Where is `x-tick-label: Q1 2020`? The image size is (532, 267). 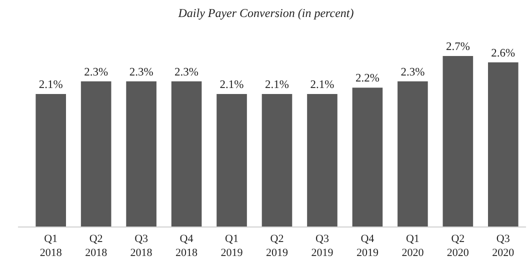
x-tick-label: Q1 2020 is located at coordinates (413, 246).